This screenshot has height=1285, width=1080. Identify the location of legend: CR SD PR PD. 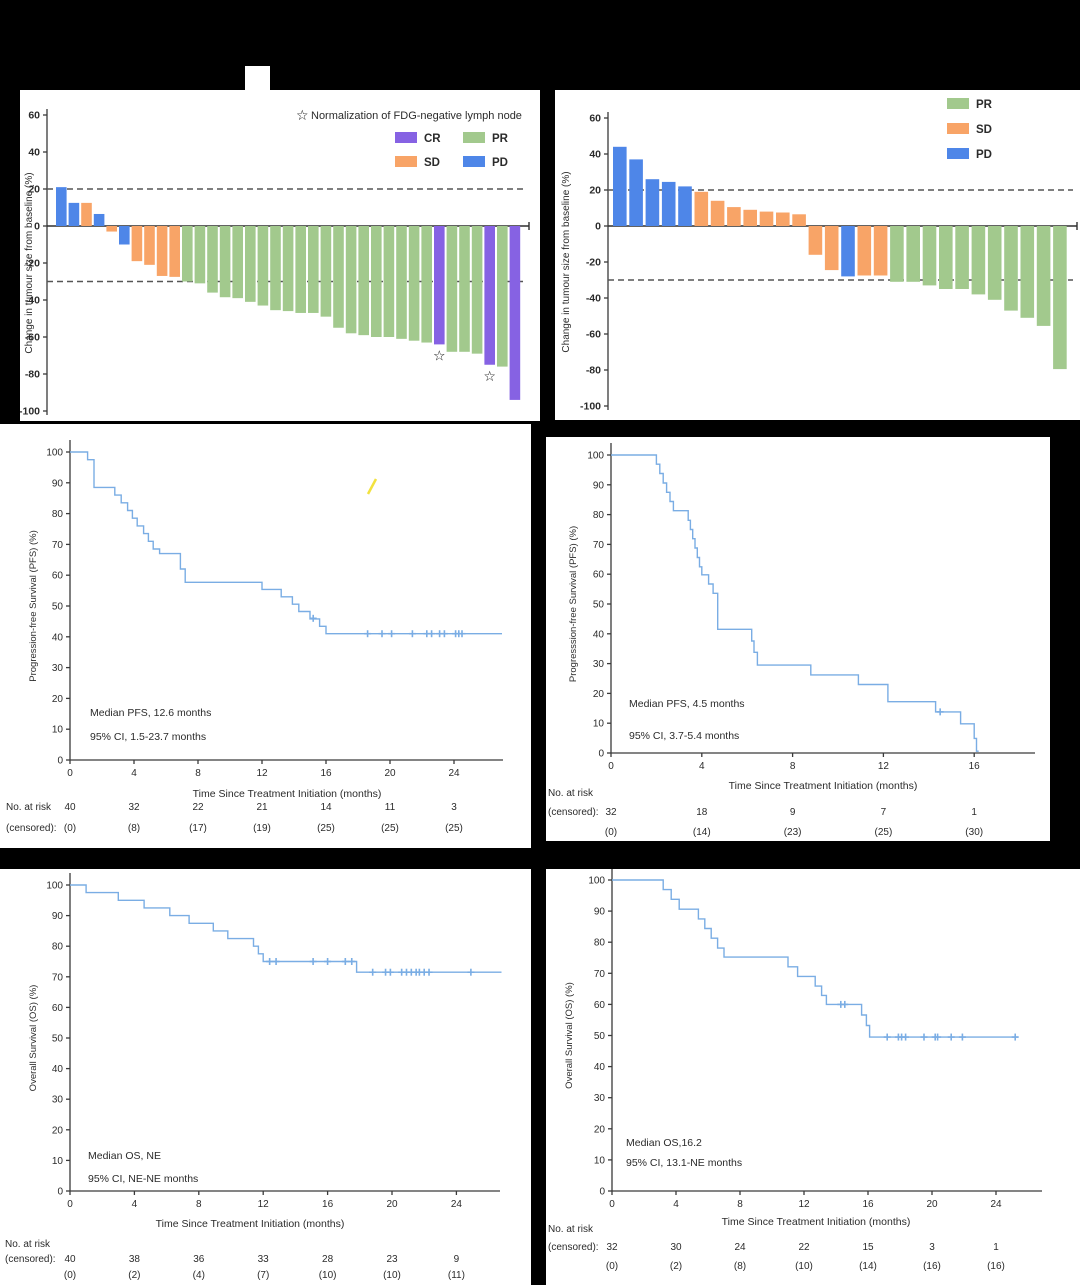
(452, 150).